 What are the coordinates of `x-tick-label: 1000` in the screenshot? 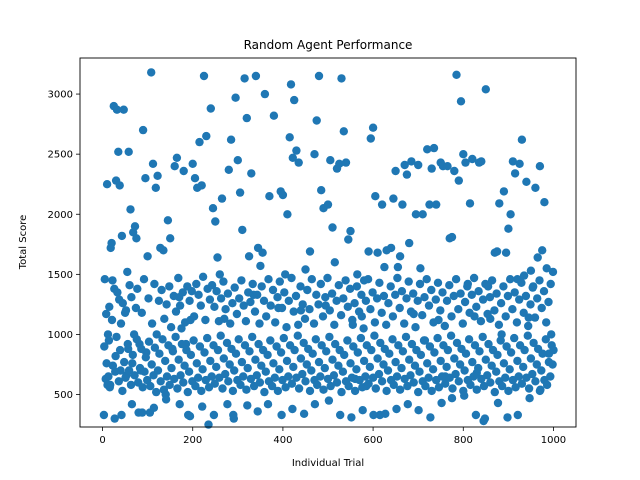 It's located at (553, 440).